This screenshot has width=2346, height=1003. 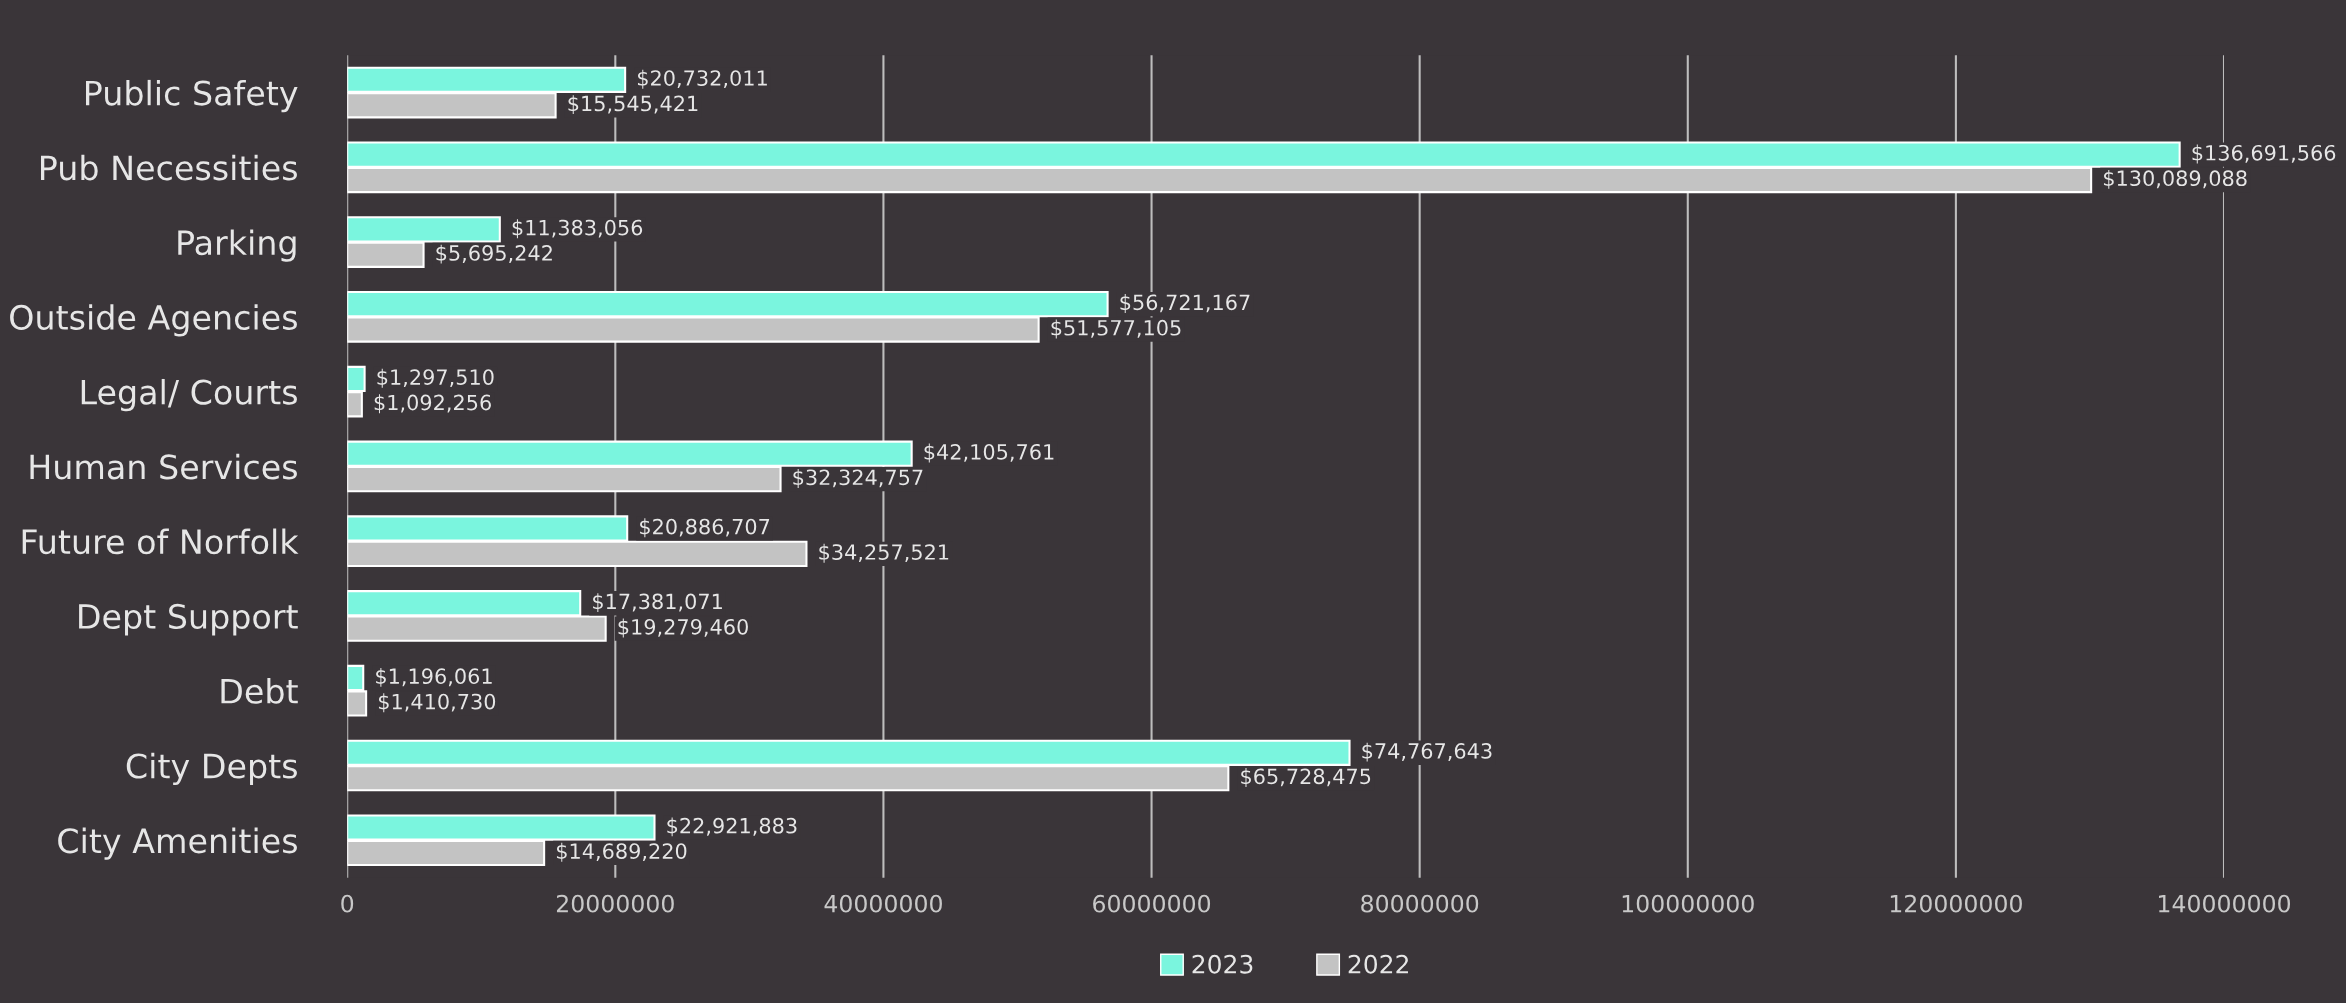 What do you see at coordinates (732, 827) in the screenshot?
I see `data-label: $22,921,883` at bounding box center [732, 827].